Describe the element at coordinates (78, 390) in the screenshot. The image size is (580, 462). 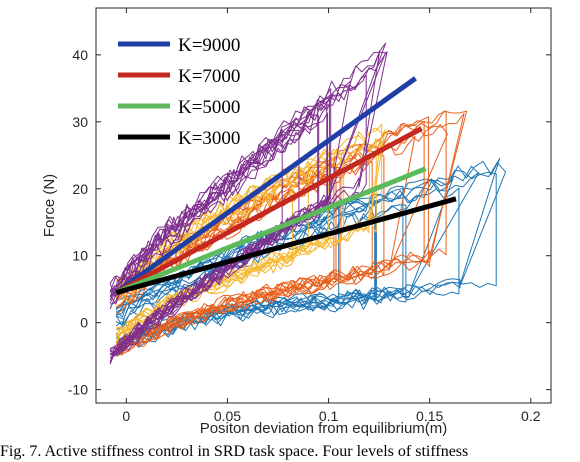
I see `y-tick-label: -10` at that location.